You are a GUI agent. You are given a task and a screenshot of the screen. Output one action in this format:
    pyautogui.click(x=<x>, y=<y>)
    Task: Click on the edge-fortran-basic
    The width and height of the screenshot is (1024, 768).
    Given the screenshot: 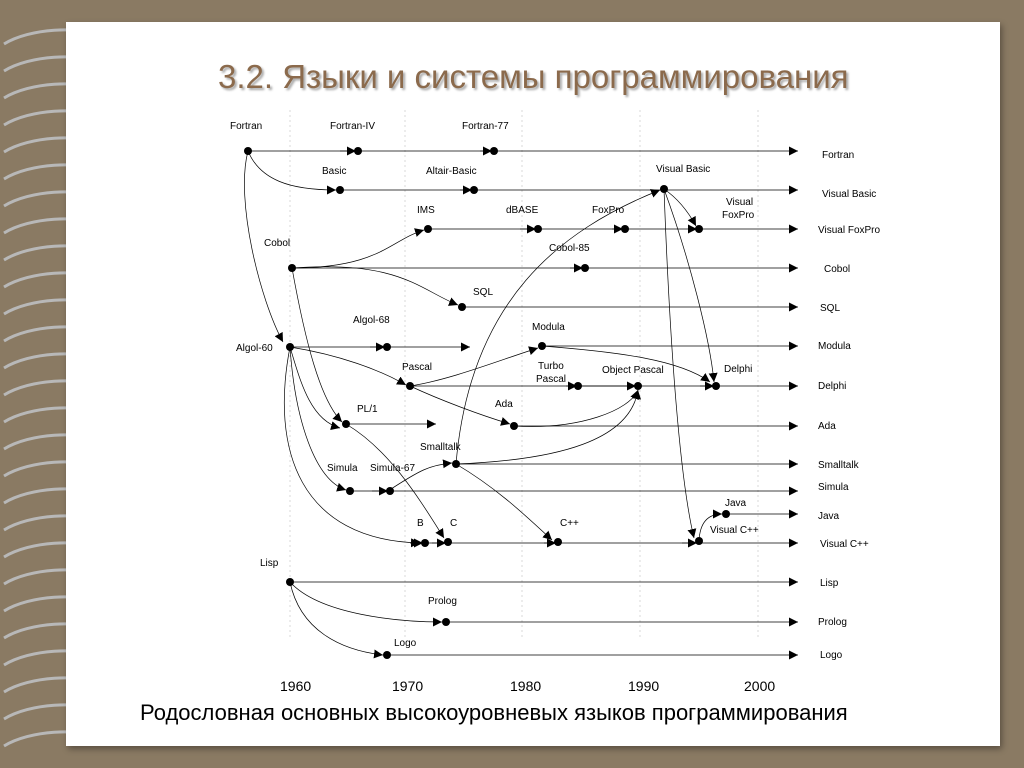 What is the action you would take?
    pyautogui.click(x=292, y=172)
    